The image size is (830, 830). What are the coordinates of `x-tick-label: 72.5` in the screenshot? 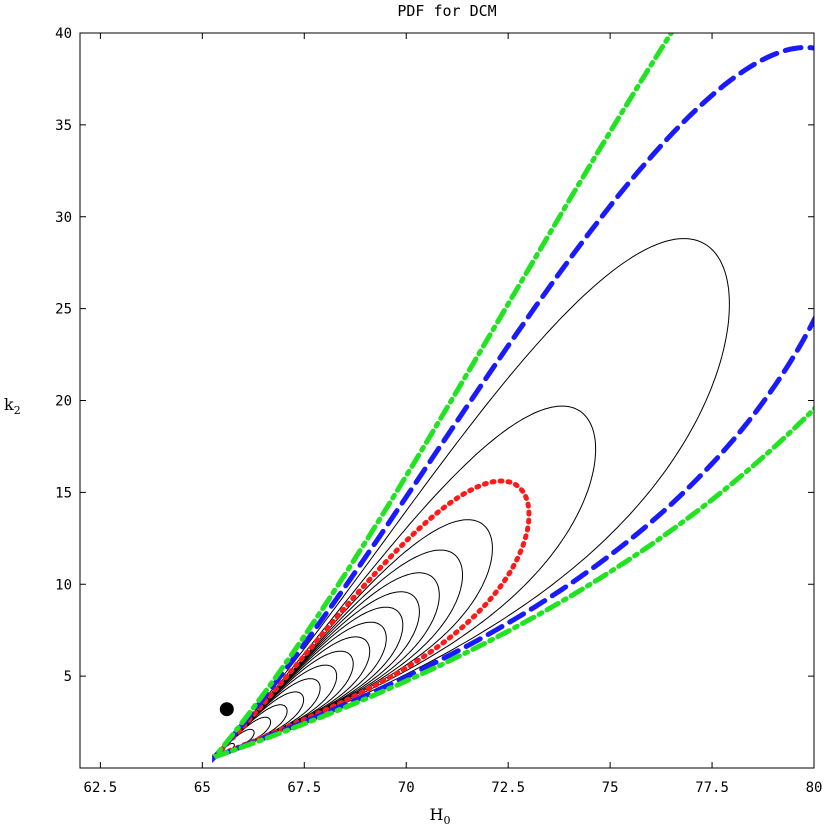 It's located at (508, 788).